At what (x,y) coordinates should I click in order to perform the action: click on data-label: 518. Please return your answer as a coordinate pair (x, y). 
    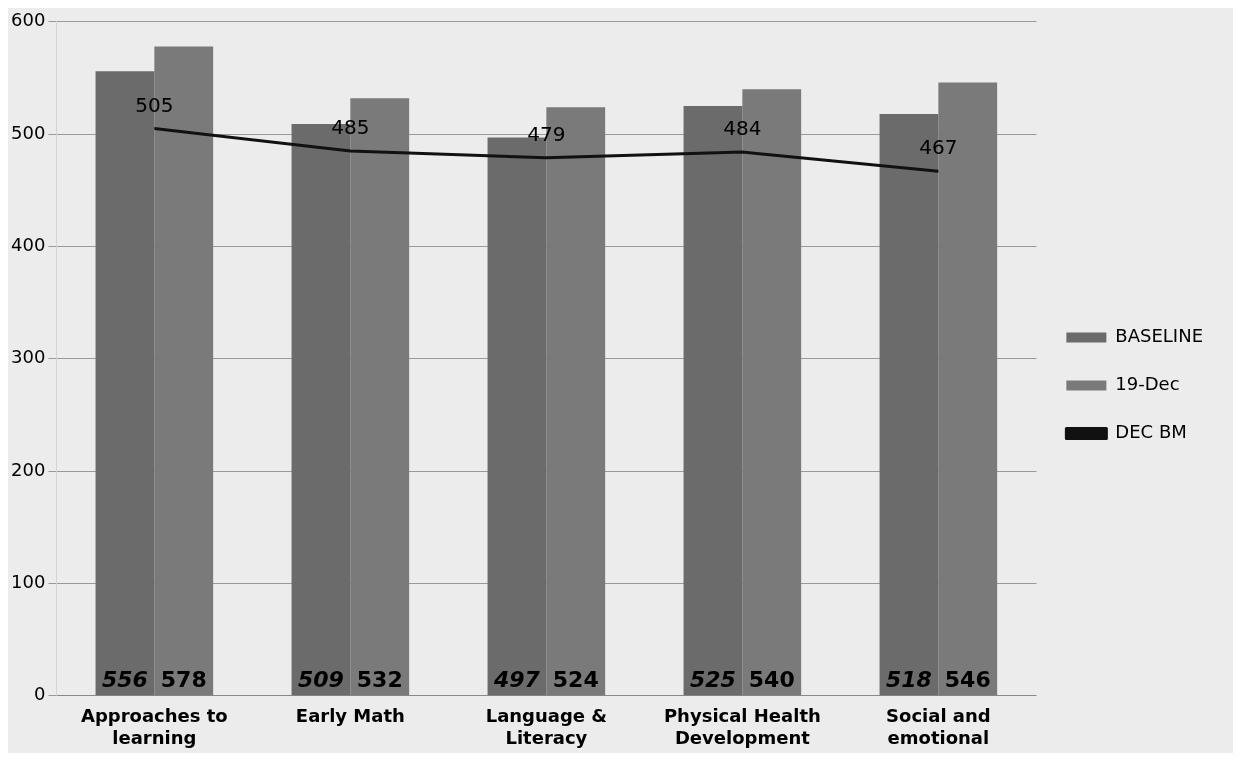
    Looking at the image, I should click on (908, 679).